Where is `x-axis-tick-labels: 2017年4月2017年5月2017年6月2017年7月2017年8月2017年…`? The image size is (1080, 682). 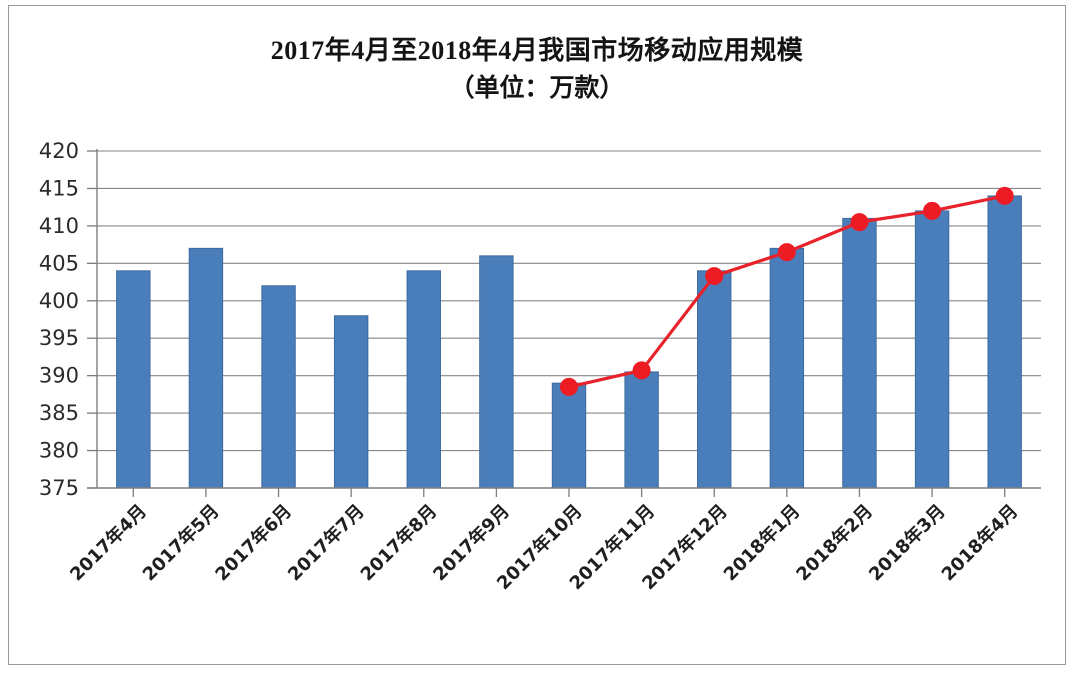 x-axis-tick-labels: 2017年4月2017年5月2017年6月2017年7月2017年8月2017年… is located at coordinates (544, 541).